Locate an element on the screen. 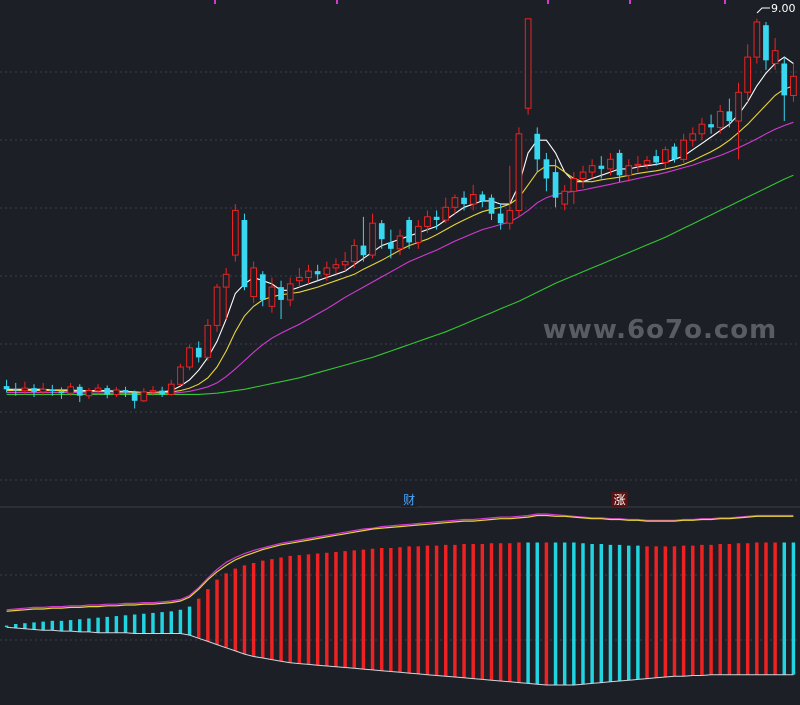 The height and width of the screenshot is (705, 800). indicator-lower-envelope is located at coordinates (400, 656).